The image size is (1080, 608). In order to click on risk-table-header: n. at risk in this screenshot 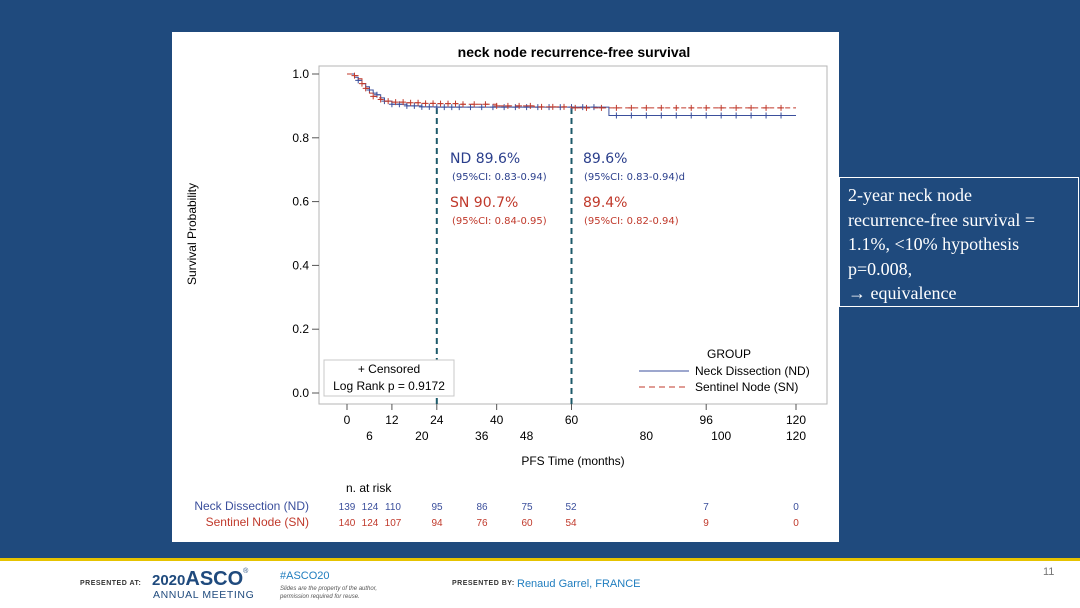, I will do `click(369, 488)`.